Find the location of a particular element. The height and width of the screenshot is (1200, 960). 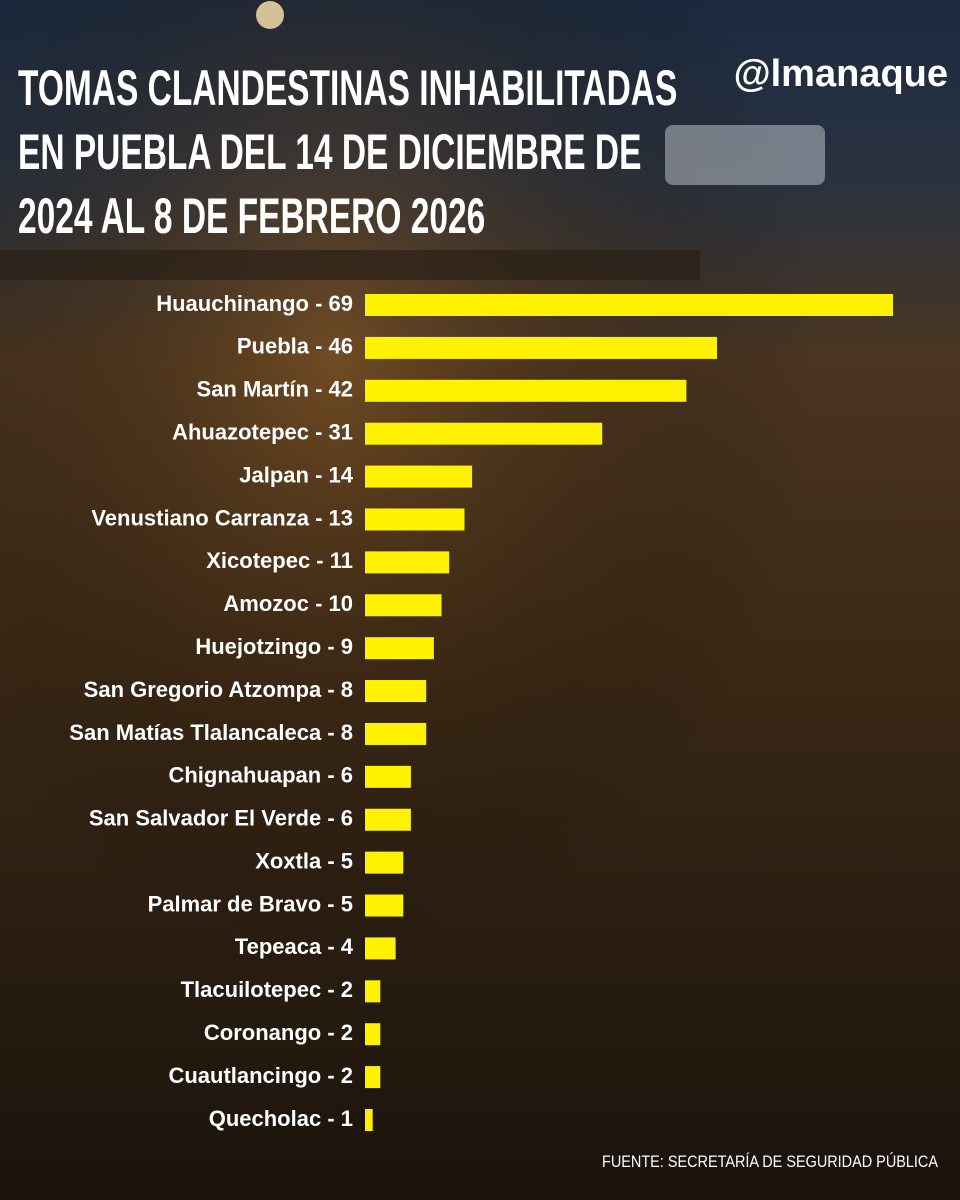

category-label: Venustiano Carranza - 13 is located at coordinates (222, 517).